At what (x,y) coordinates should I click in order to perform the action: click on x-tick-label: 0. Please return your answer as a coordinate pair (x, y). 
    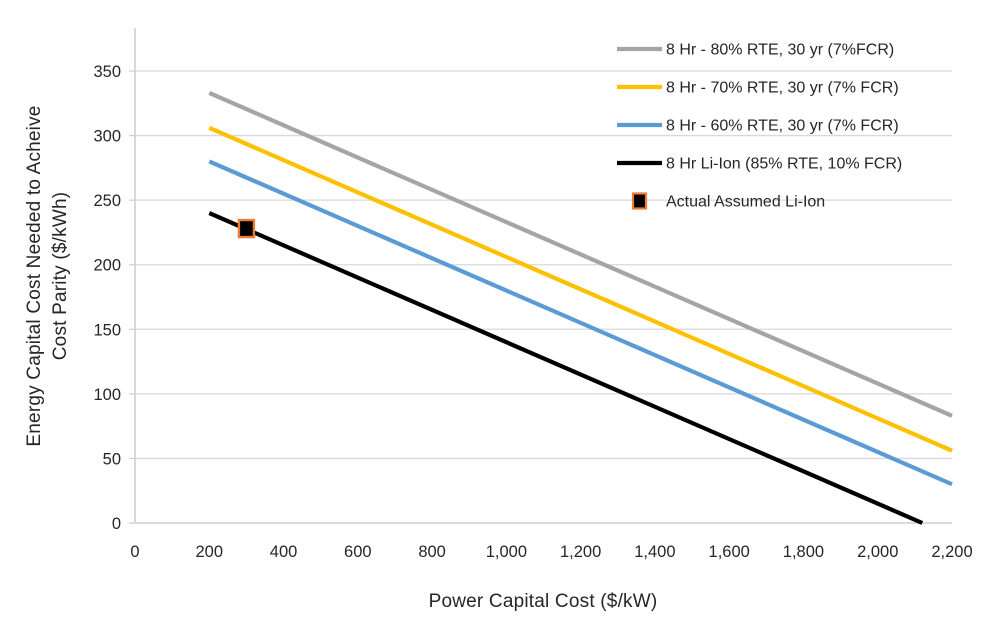
    Looking at the image, I should click on (134, 552).